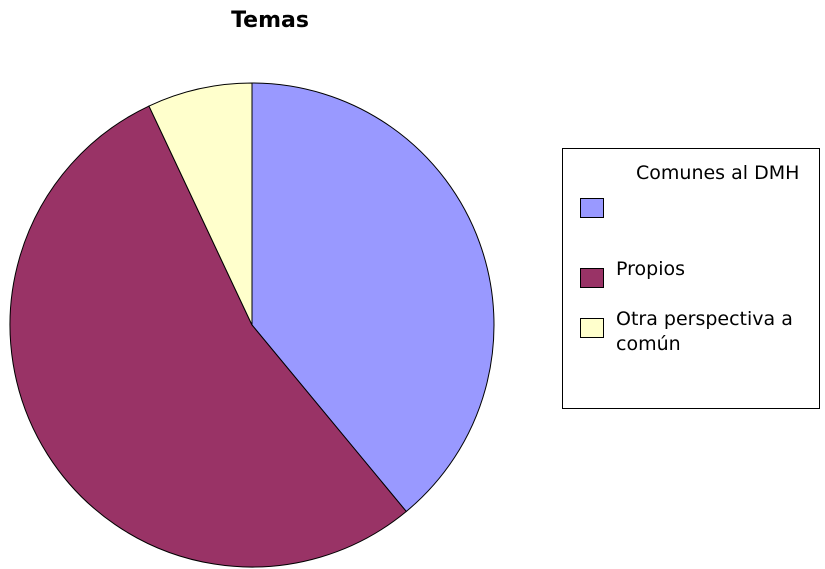 The height and width of the screenshot is (569, 825). Describe the element at coordinates (270, 20) in the screenshot. I see `chart-title: Temas` at that location.